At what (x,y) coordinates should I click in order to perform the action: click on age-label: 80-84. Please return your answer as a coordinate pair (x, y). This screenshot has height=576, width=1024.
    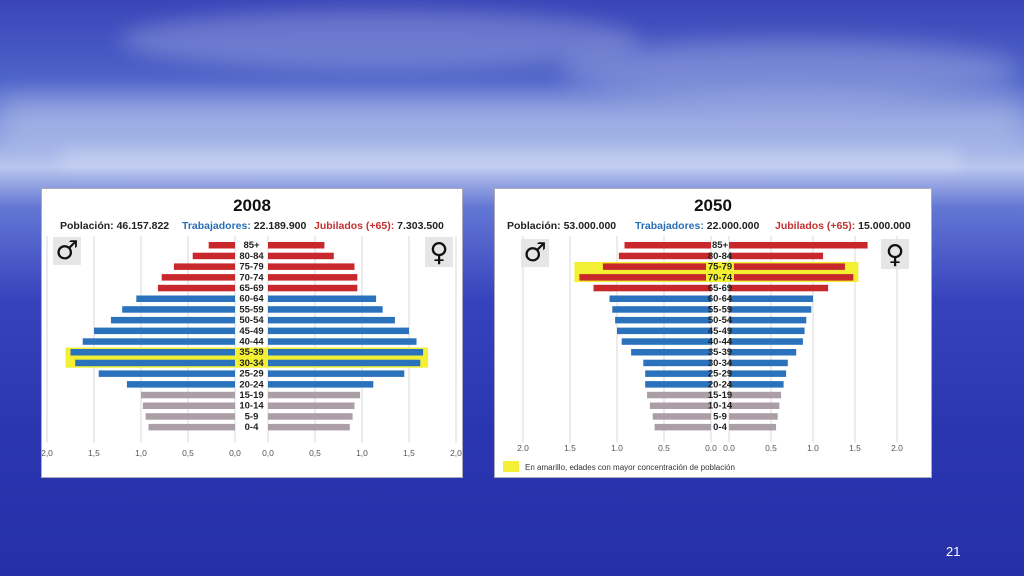
    Looking at the image, I should click on (251, 256).